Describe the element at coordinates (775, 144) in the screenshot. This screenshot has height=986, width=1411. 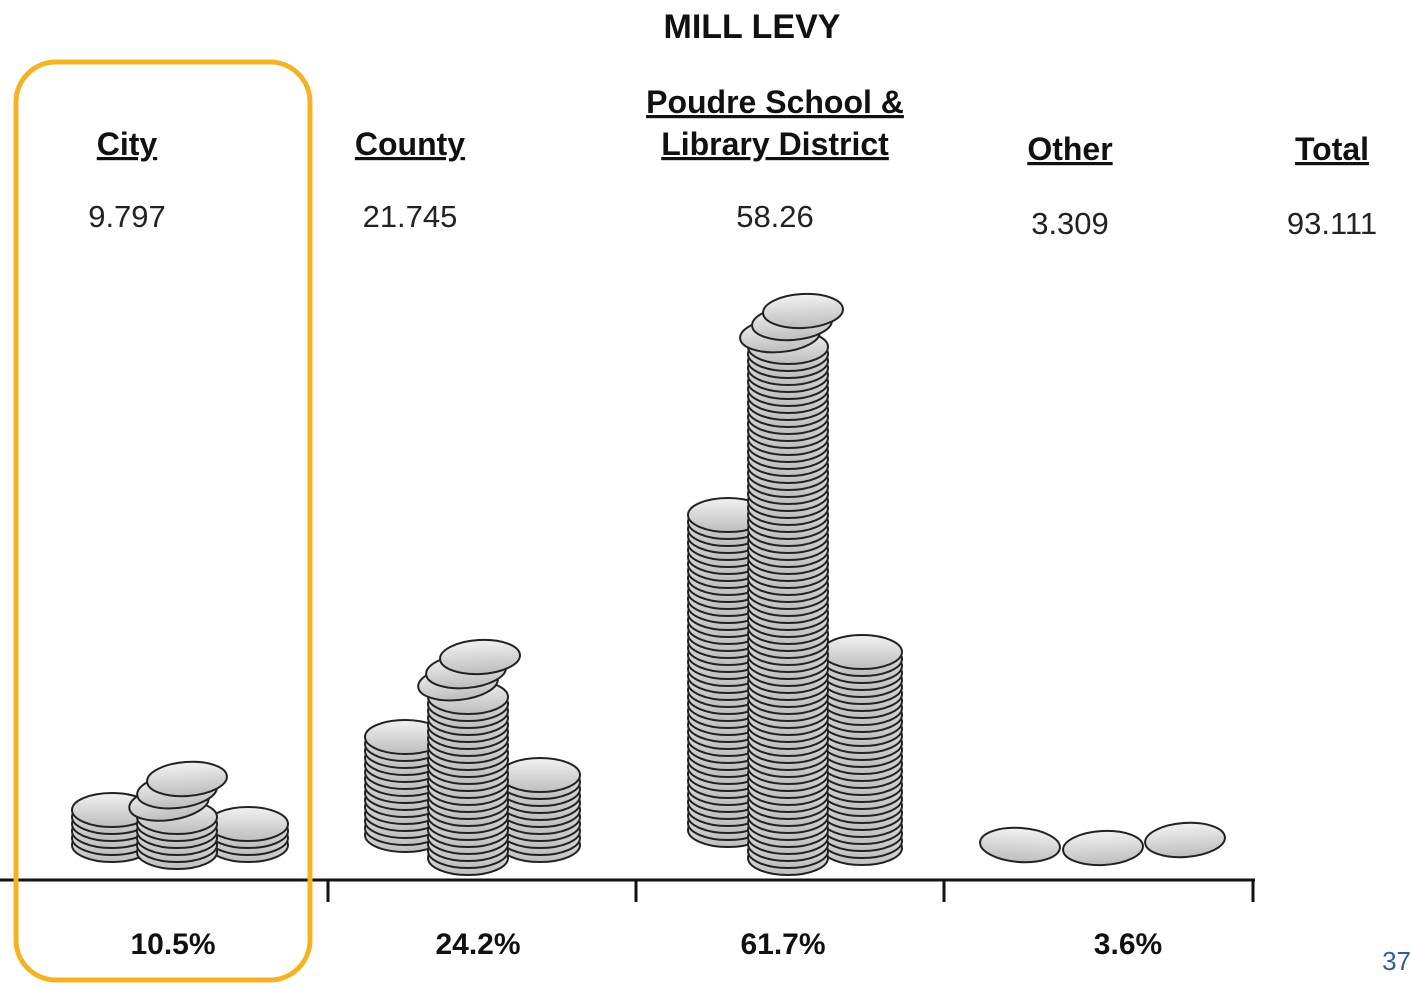
I see `column-heading: Library District` at that location.